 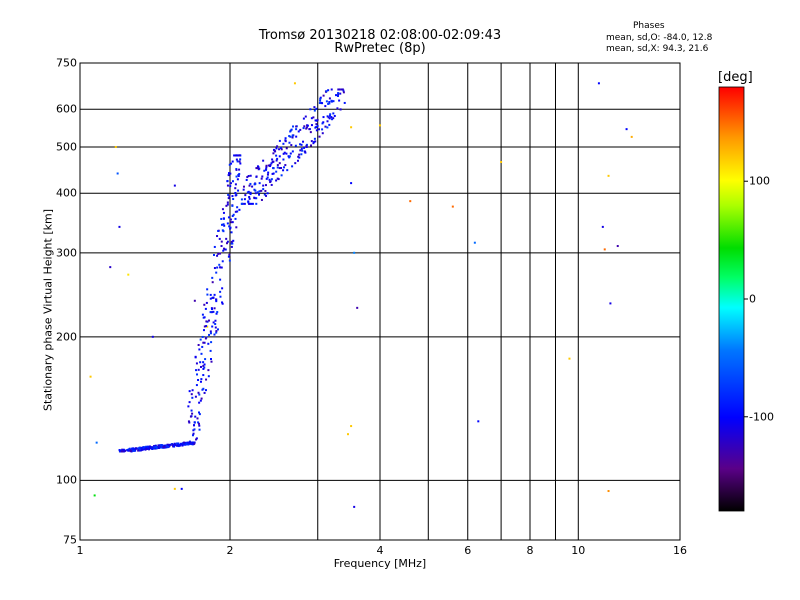 I want to click on y-tick-label: 600, so click(x=66, y=109).